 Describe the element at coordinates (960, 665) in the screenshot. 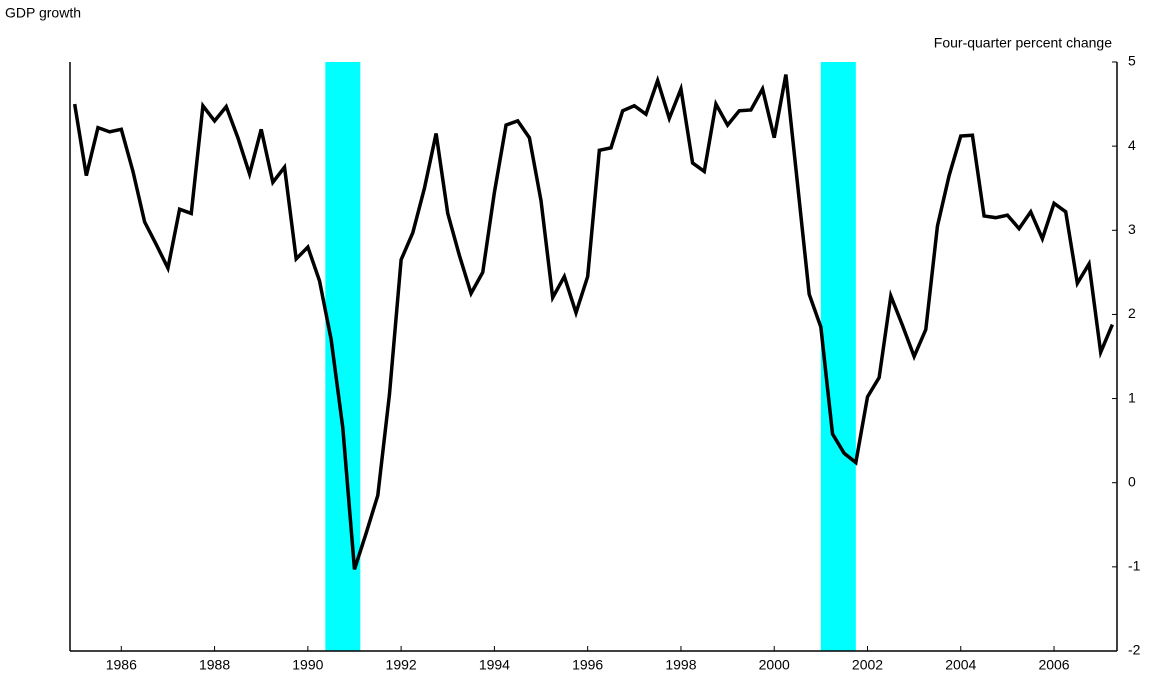

I see `x-tick-label: 2004` at that location.